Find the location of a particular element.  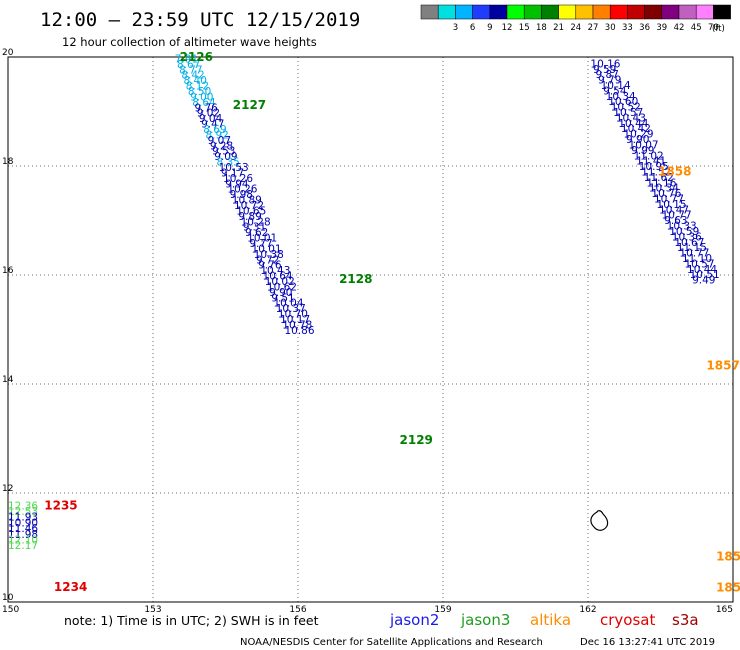

wave-height-value: 9.00 is located at coordinates (201, 97).